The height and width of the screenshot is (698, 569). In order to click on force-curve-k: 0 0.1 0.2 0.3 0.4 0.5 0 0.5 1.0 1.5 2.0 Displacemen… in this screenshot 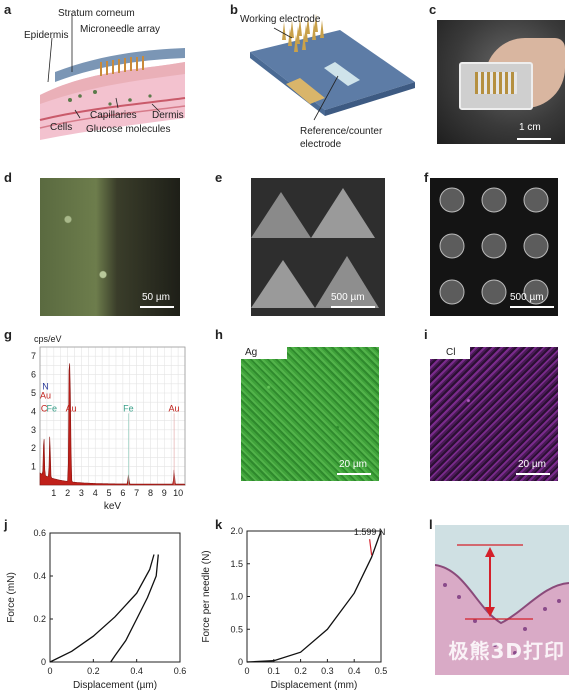, I will do `click(294, 608)`.